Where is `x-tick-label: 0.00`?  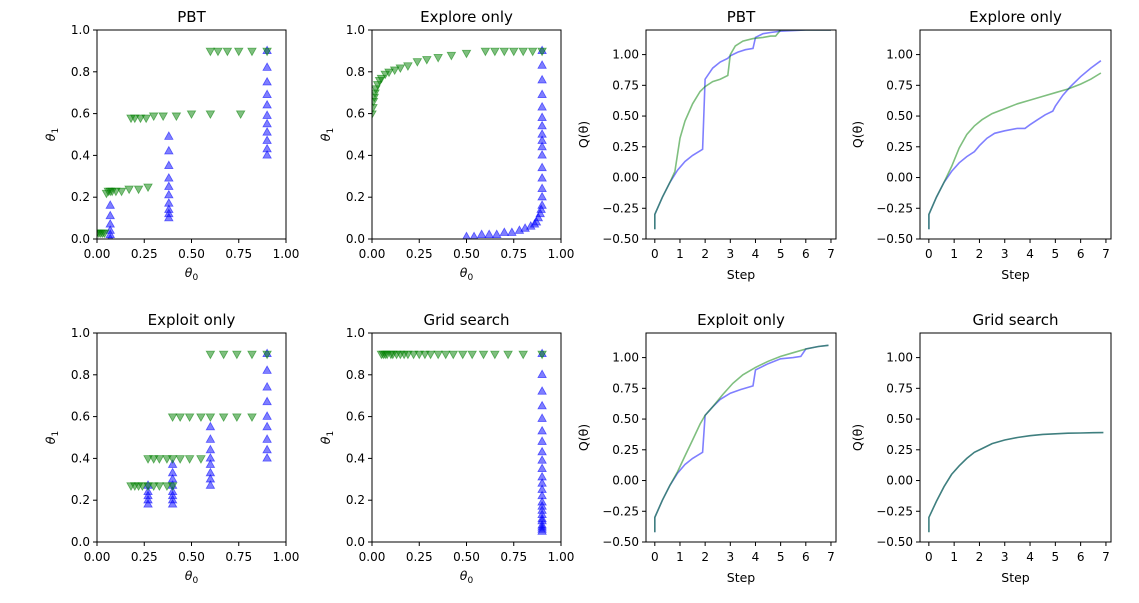
x-tick-label: 0.00 is located at coordinates (97, 557).